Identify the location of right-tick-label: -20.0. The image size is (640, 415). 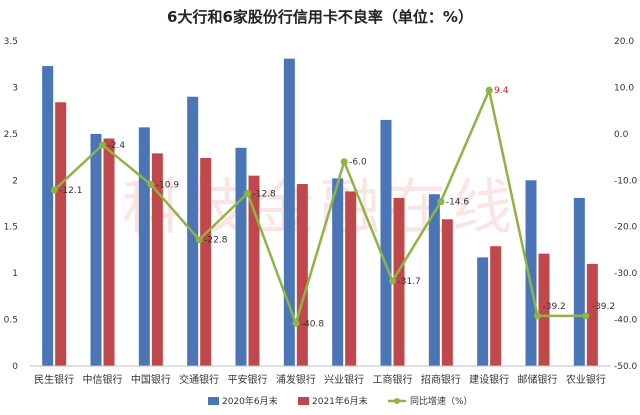
(626, 228).